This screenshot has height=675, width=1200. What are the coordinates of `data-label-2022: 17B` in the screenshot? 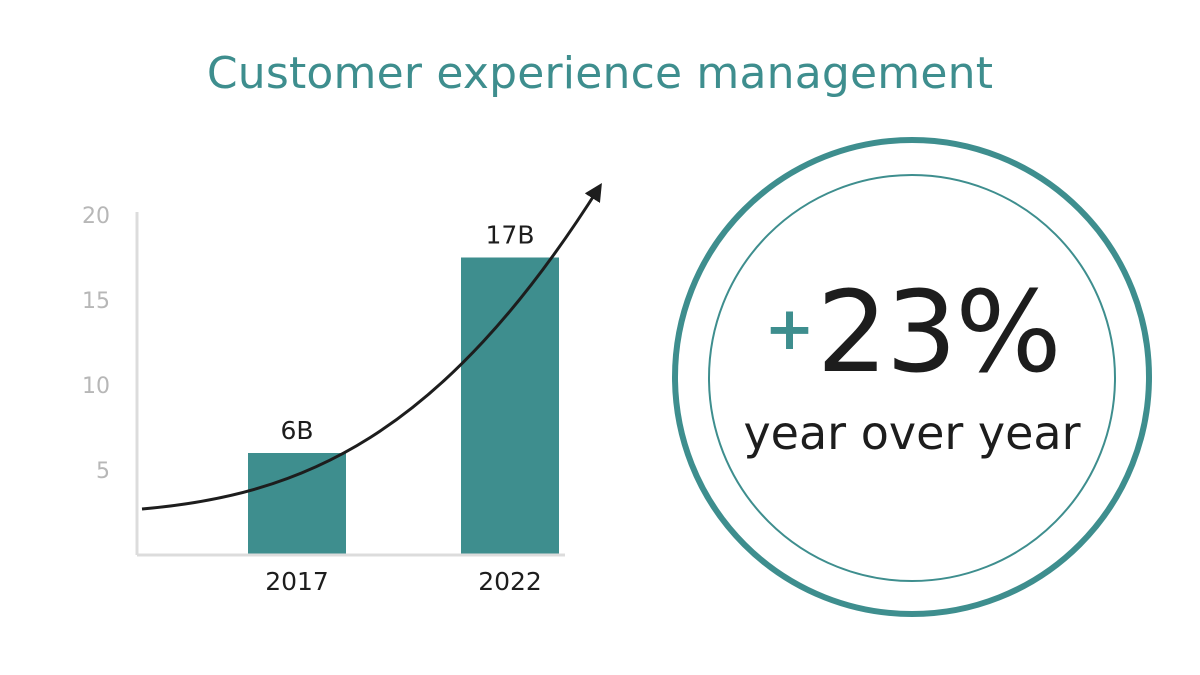 It's located at (510, 235).